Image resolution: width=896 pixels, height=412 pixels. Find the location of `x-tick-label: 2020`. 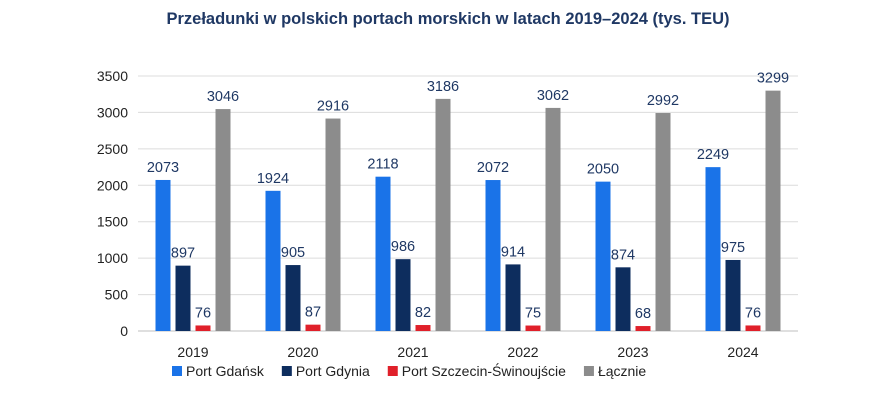

x-tick-label: 2020 is located at coordinates (302, 352).